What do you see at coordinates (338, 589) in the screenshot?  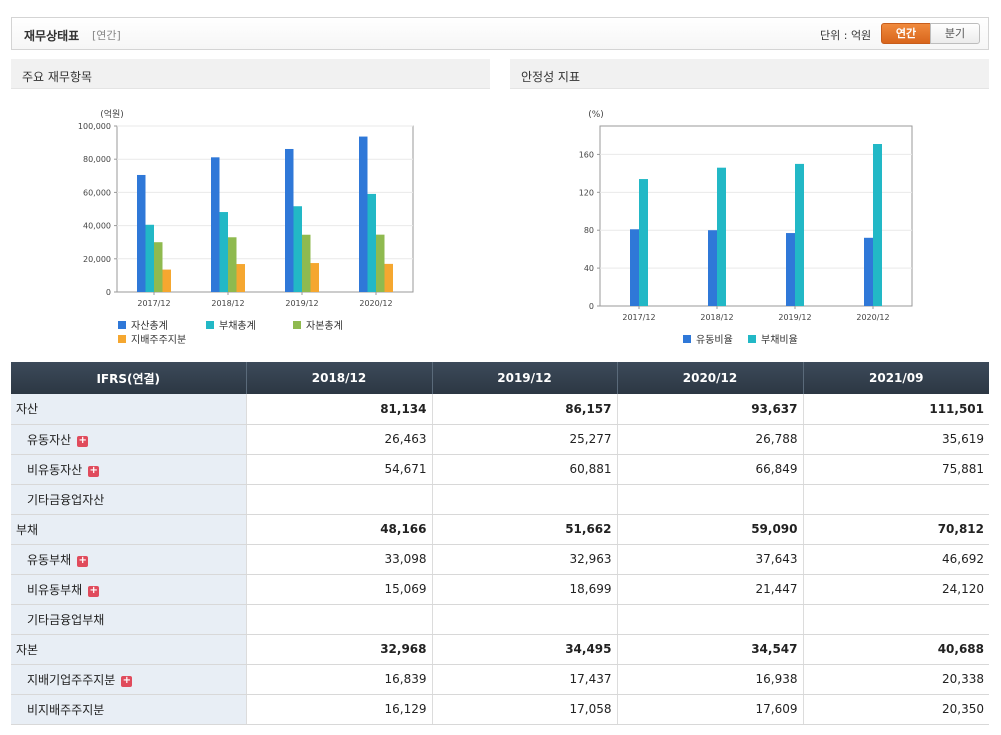 I see `cell-value: 15,069` at bounding box center [338, 589].